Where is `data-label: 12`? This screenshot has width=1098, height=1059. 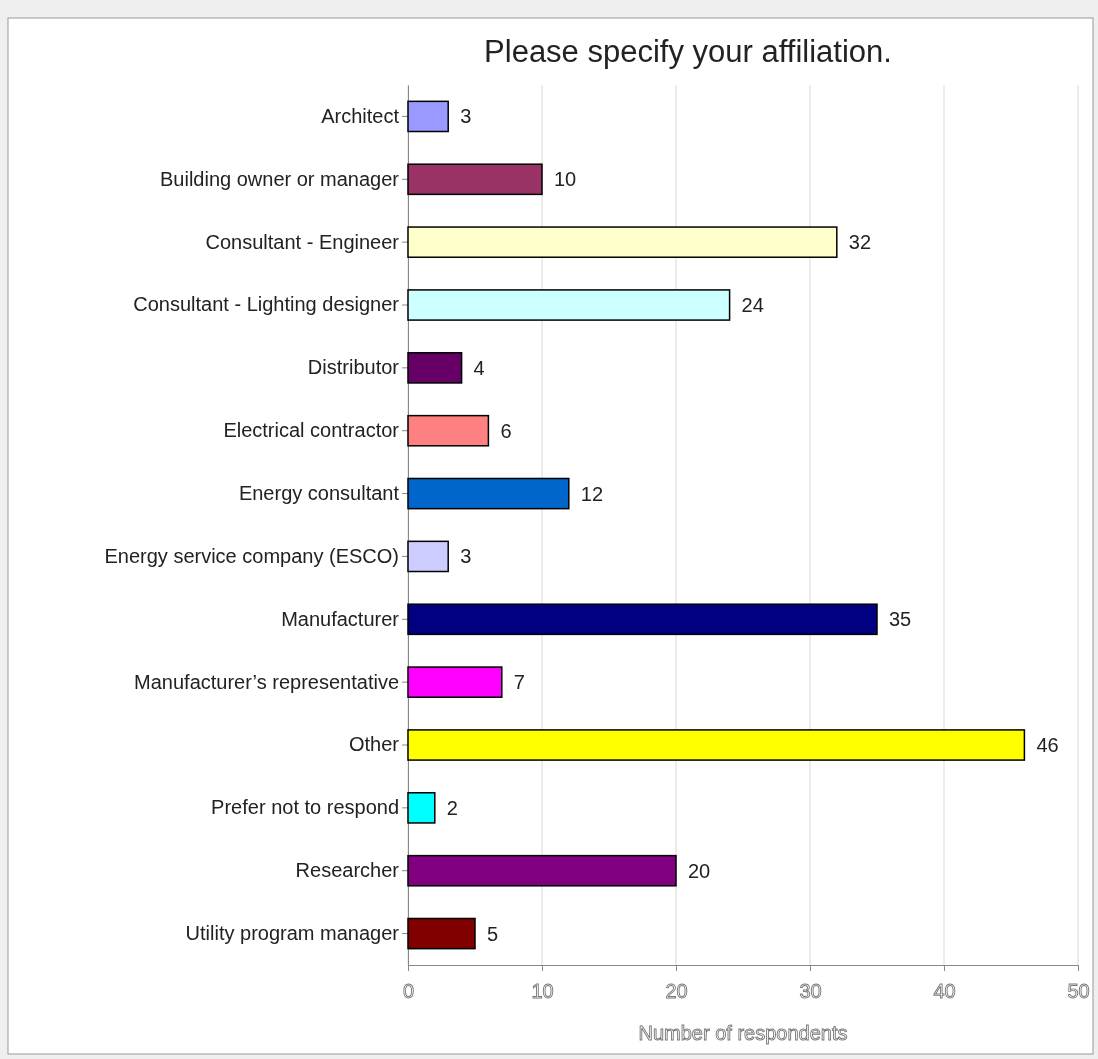 data-label: 12 is located at coordinates (592, 493).